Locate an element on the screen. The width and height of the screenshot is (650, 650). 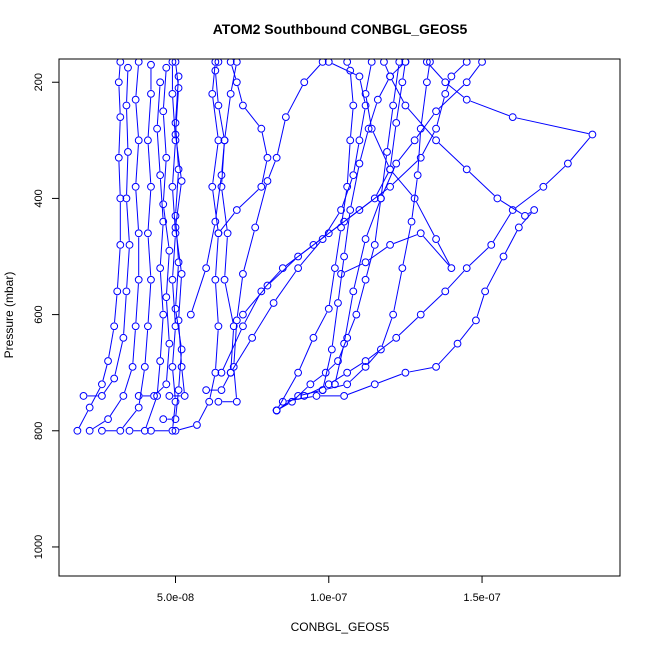
y-tick-label: 600 is located at coordinates (39, 314).